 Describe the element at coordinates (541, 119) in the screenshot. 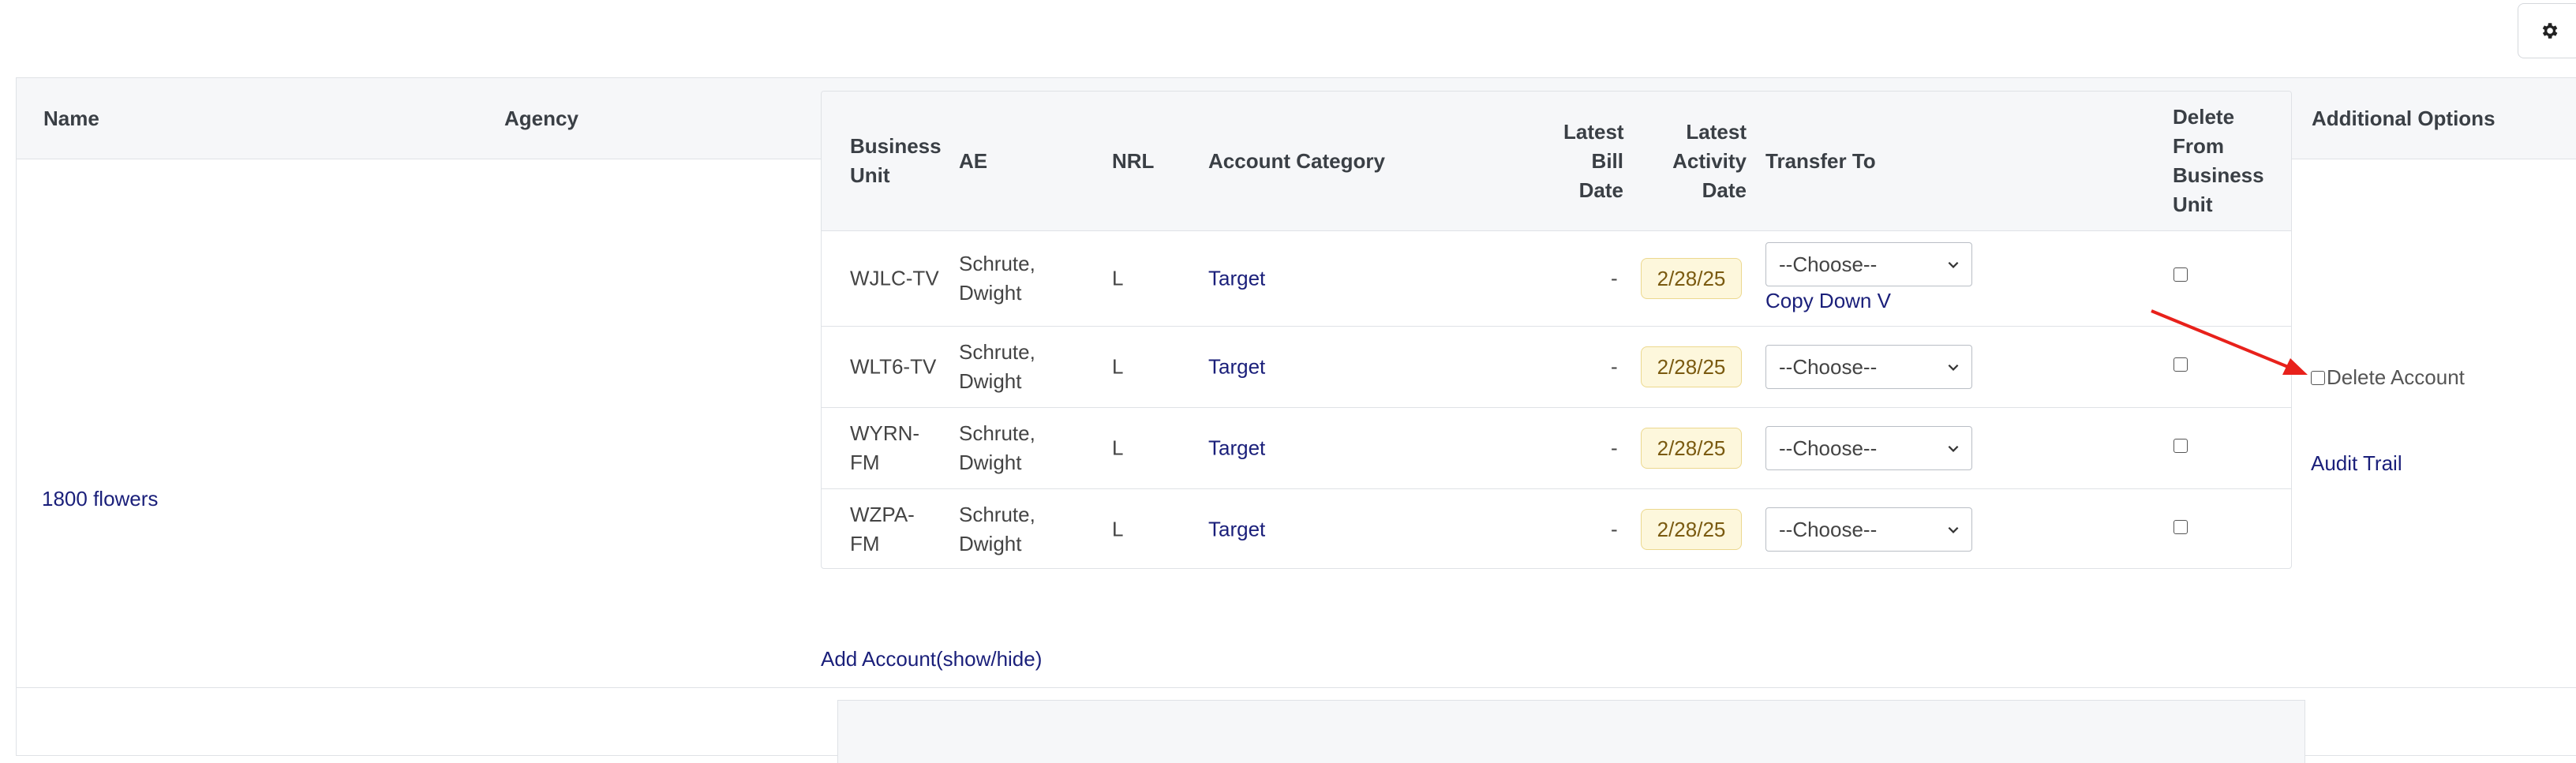

I see `header-agency: Agency` at that location.